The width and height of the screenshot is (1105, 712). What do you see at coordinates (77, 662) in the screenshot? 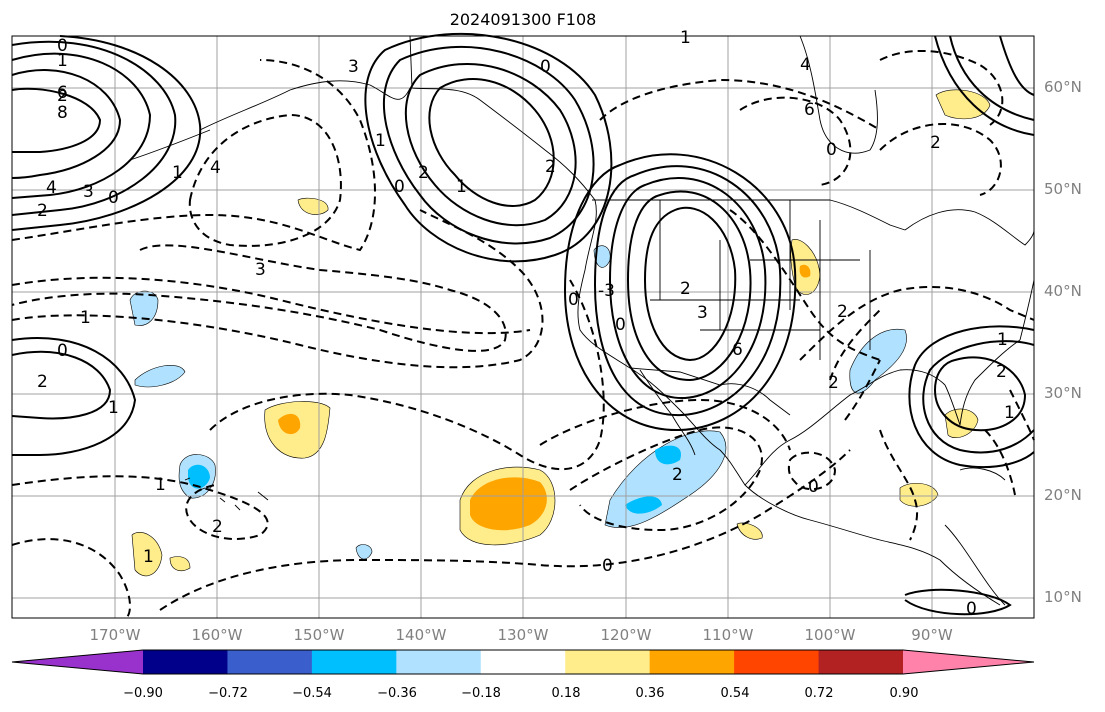
I see `colorbar-extend-min` at bounding box center [77, 662].